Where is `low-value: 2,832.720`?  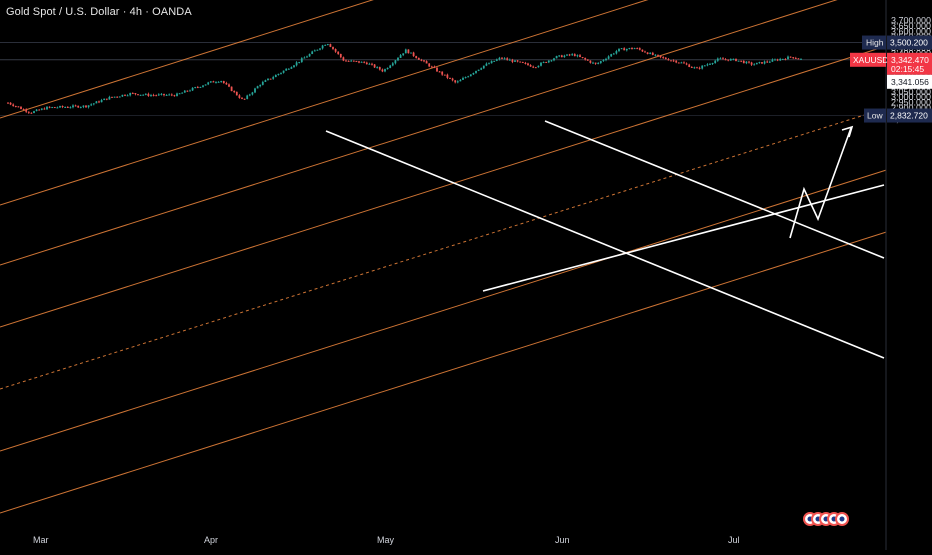 low-value: 2,832.720 is located at coordinates (909, 116).